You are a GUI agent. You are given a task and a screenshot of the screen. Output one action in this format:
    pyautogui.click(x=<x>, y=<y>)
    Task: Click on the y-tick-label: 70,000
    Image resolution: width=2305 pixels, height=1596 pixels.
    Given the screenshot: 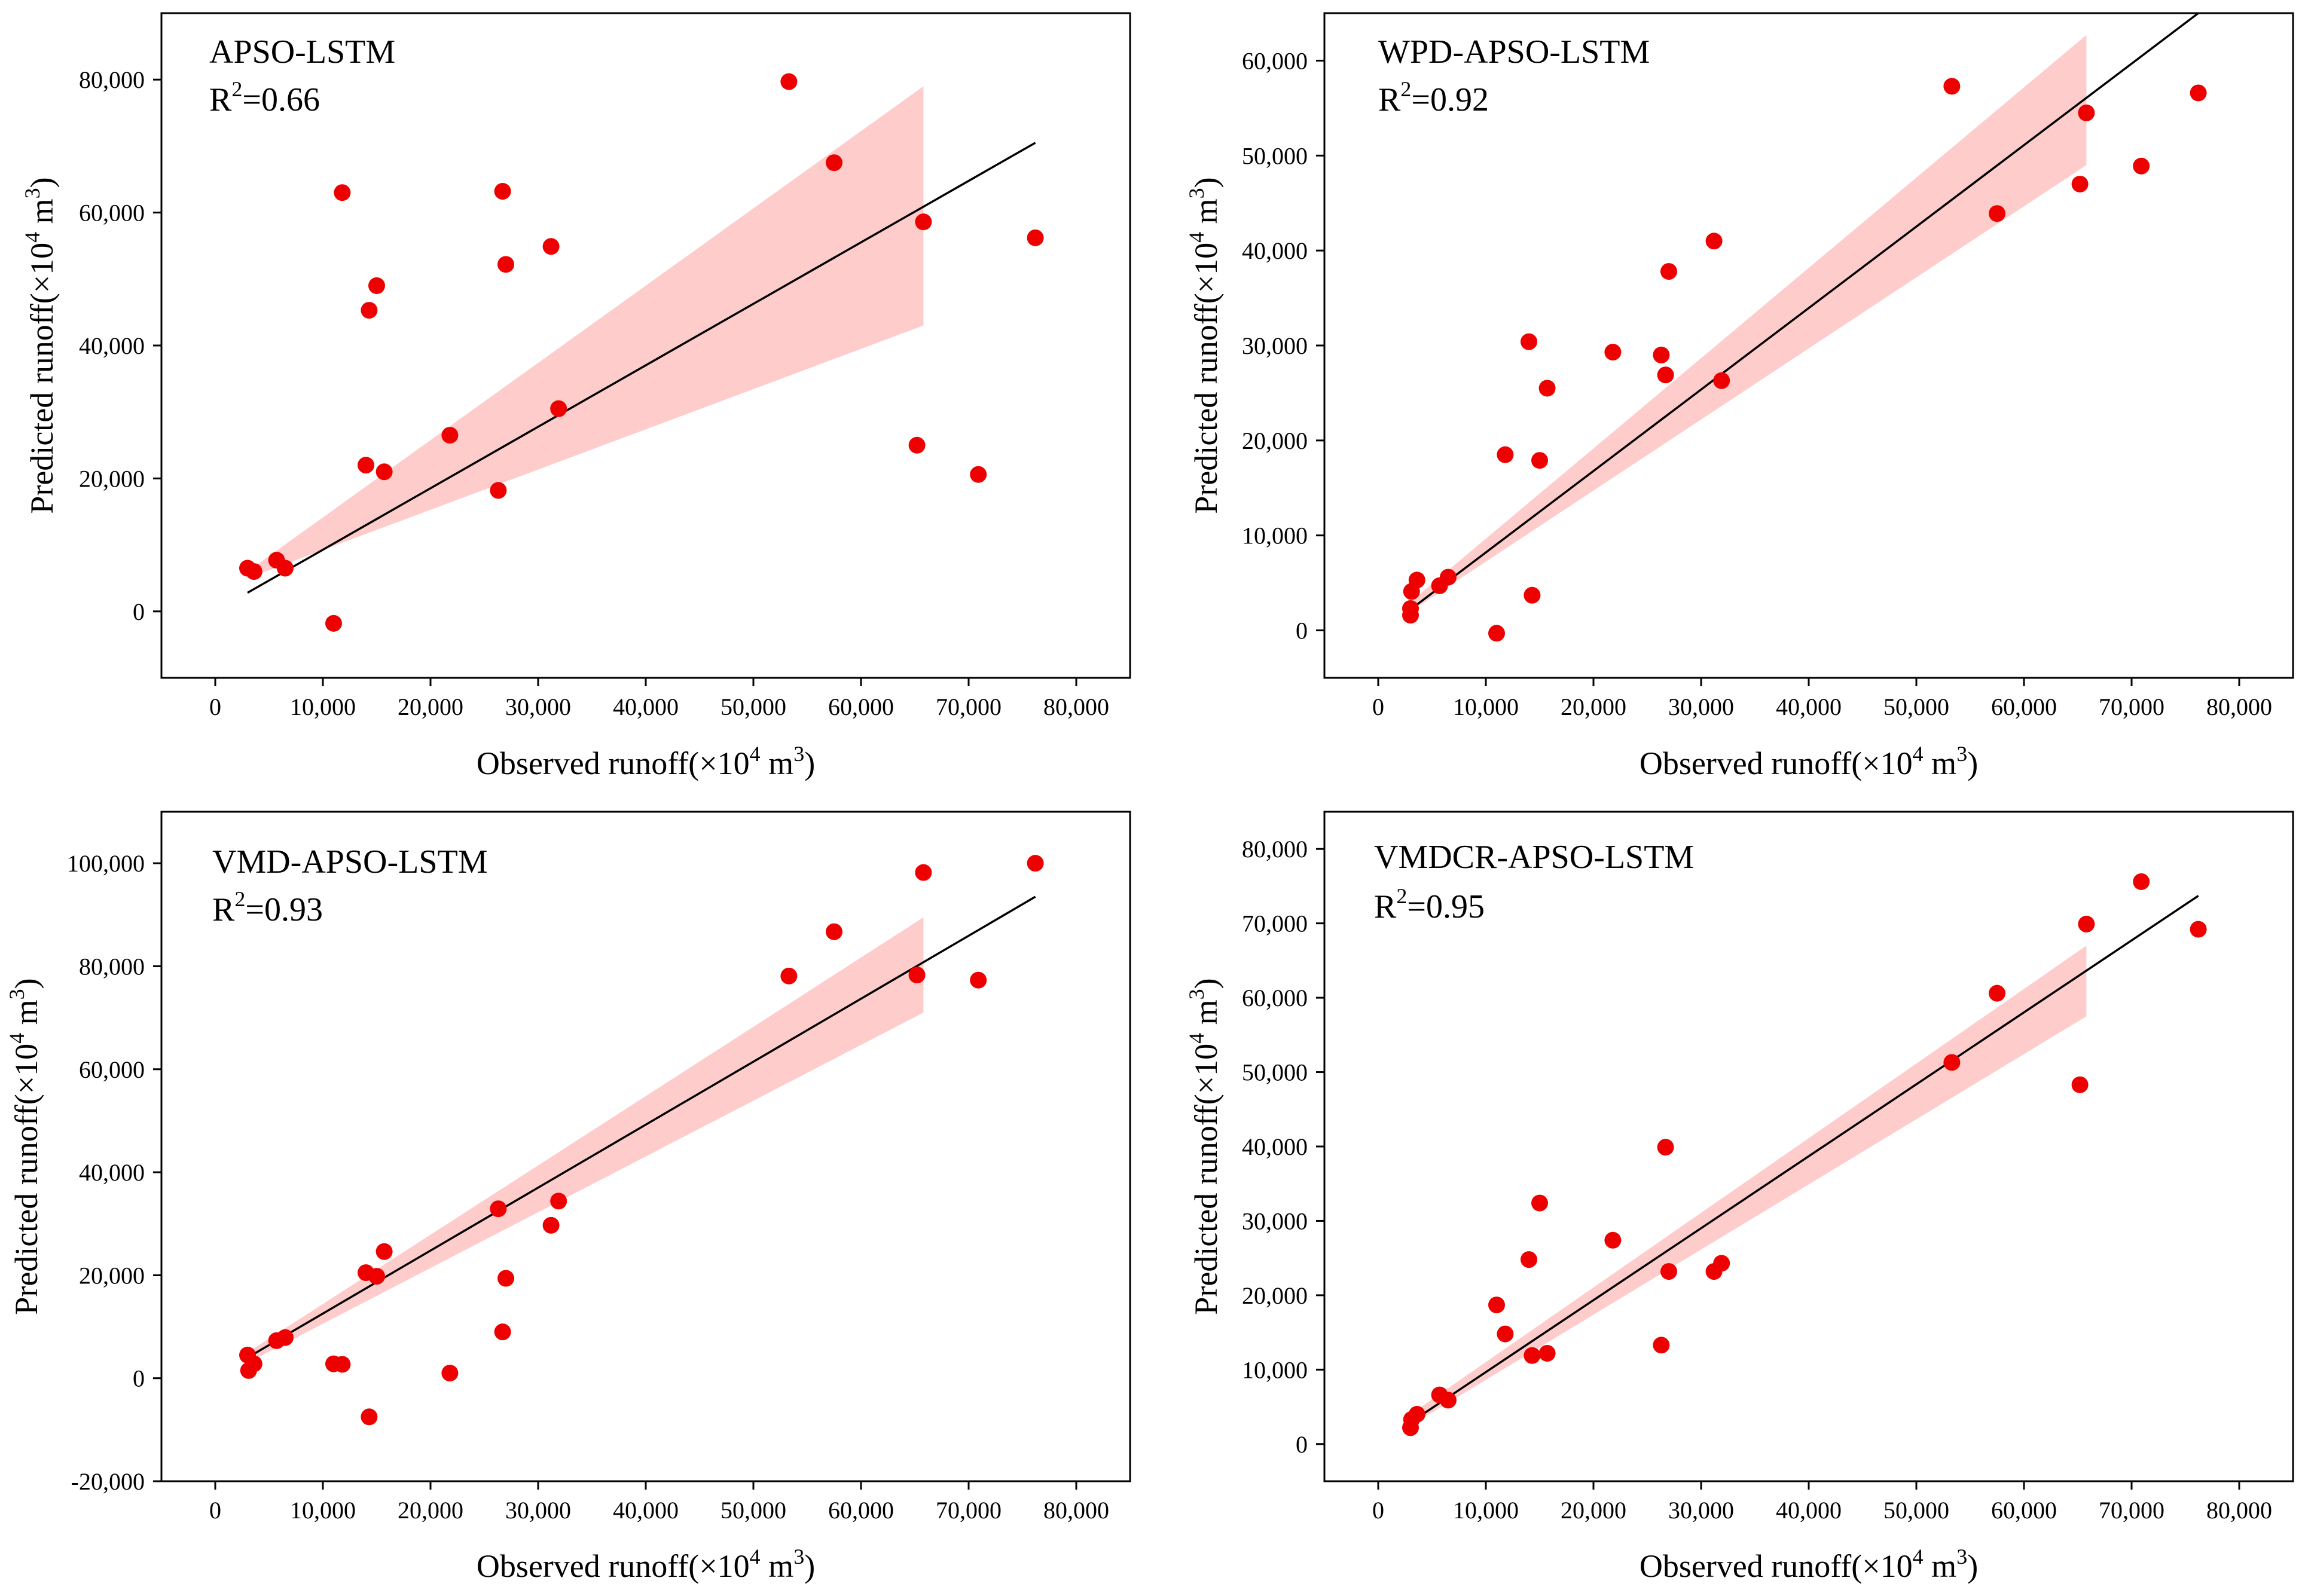 What is the action you would take?
    pyautogui.click(x=1275, y=923)
    